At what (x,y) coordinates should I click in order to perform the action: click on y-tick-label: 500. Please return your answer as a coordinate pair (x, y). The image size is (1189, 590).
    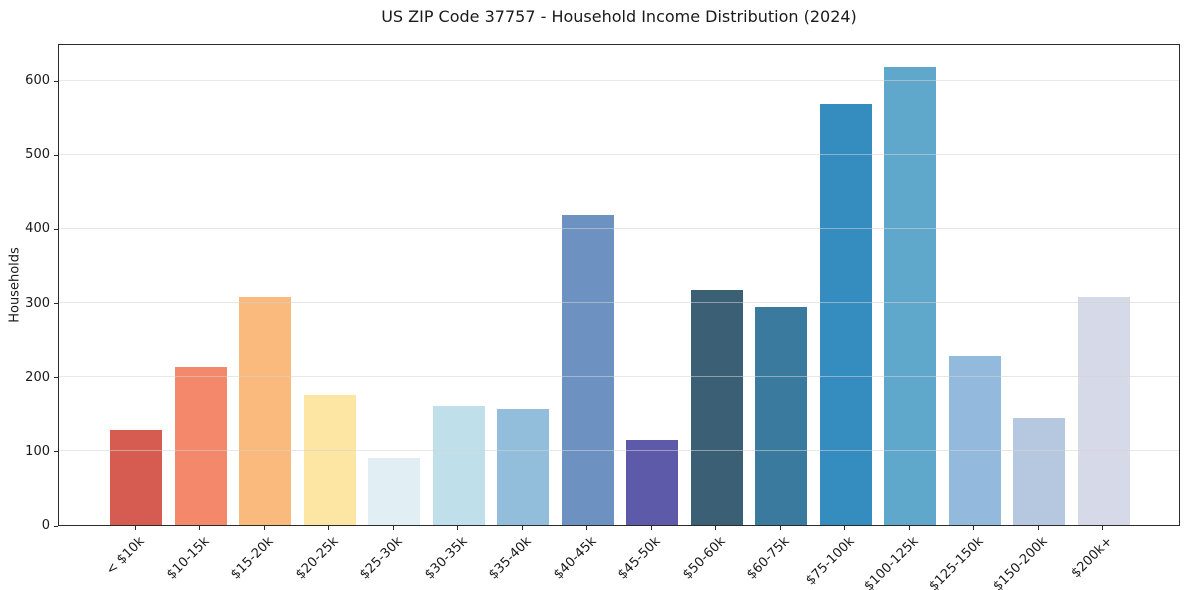
    Looking at the image, I should click on (37, 155).